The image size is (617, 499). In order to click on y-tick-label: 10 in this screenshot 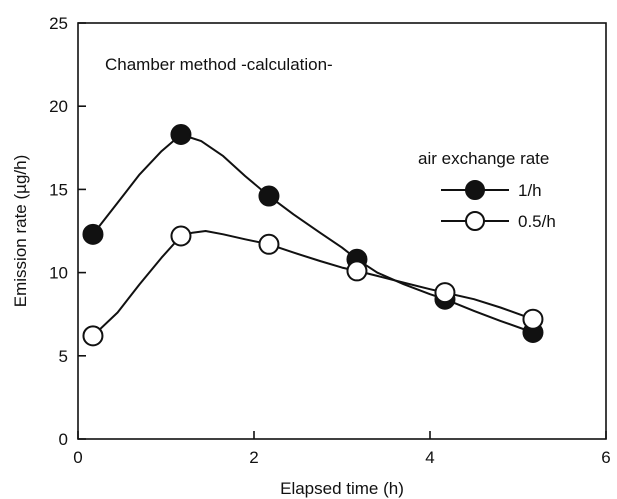, I will do `click(58, 273)`.